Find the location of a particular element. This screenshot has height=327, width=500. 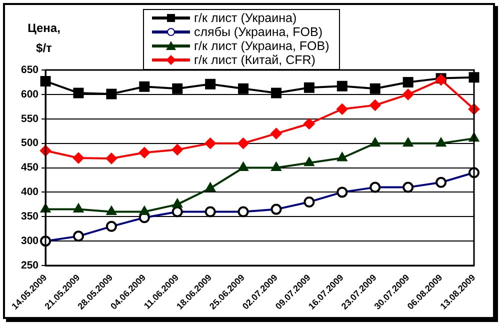

y-tick-label: 450 is located at coordinates (29, 168).